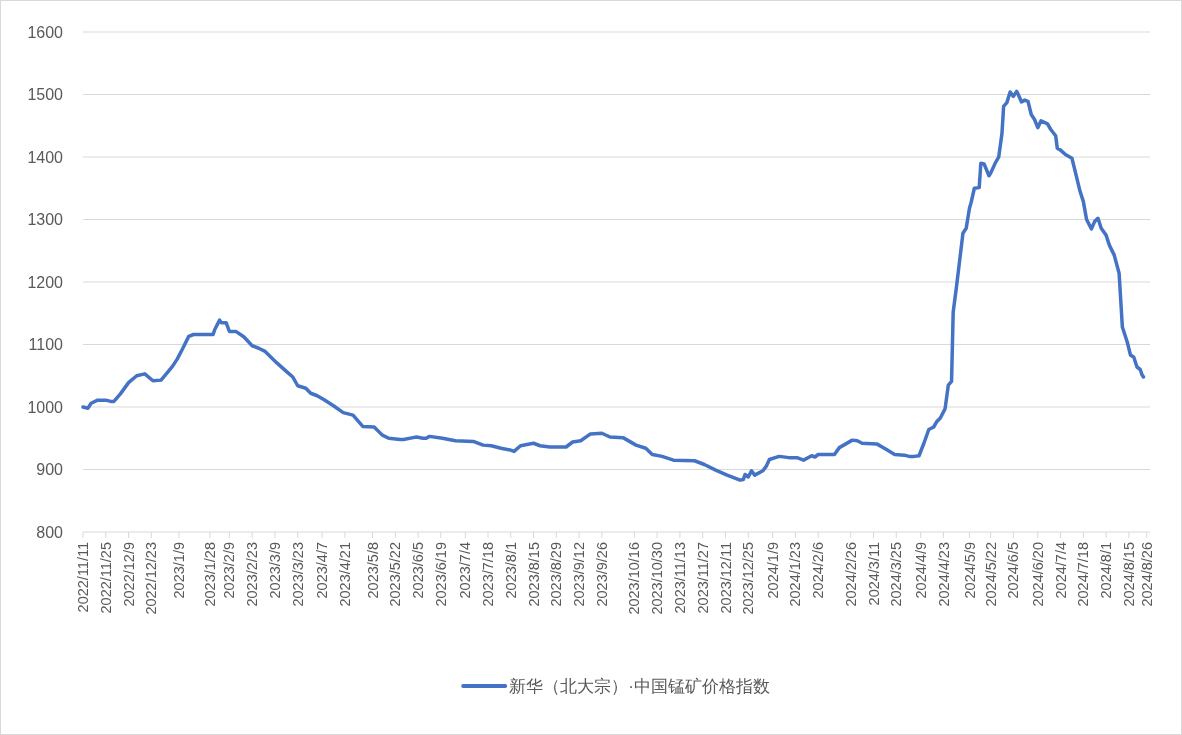 The height and width of the screenshot is (735, 1182). Describe the element at coordinates (920, 570) in the screenshot. I see `x-tick-label: 2024/4/9` at that location.